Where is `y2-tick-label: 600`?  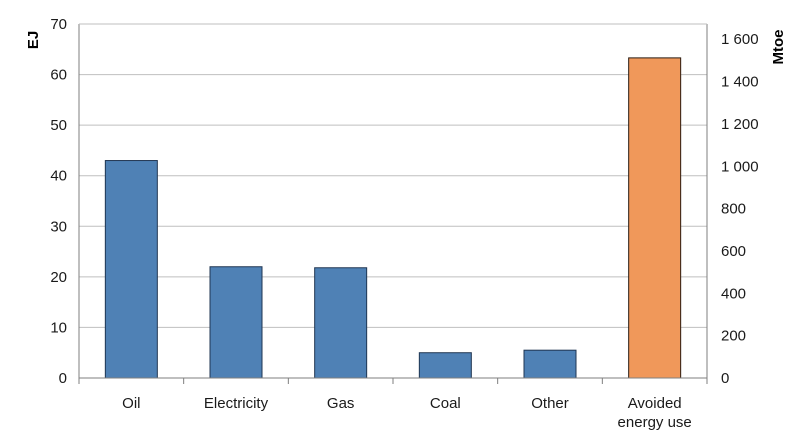 y2-tick-label: 600 is located at coordinates (733, 251).